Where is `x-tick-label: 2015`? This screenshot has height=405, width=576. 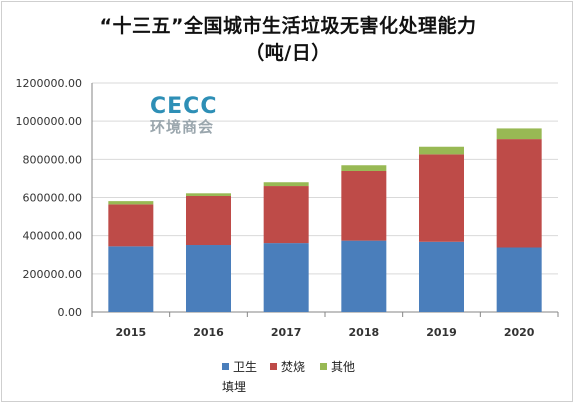
x-tick-label: 2015 is located at coordinates (131, 332).